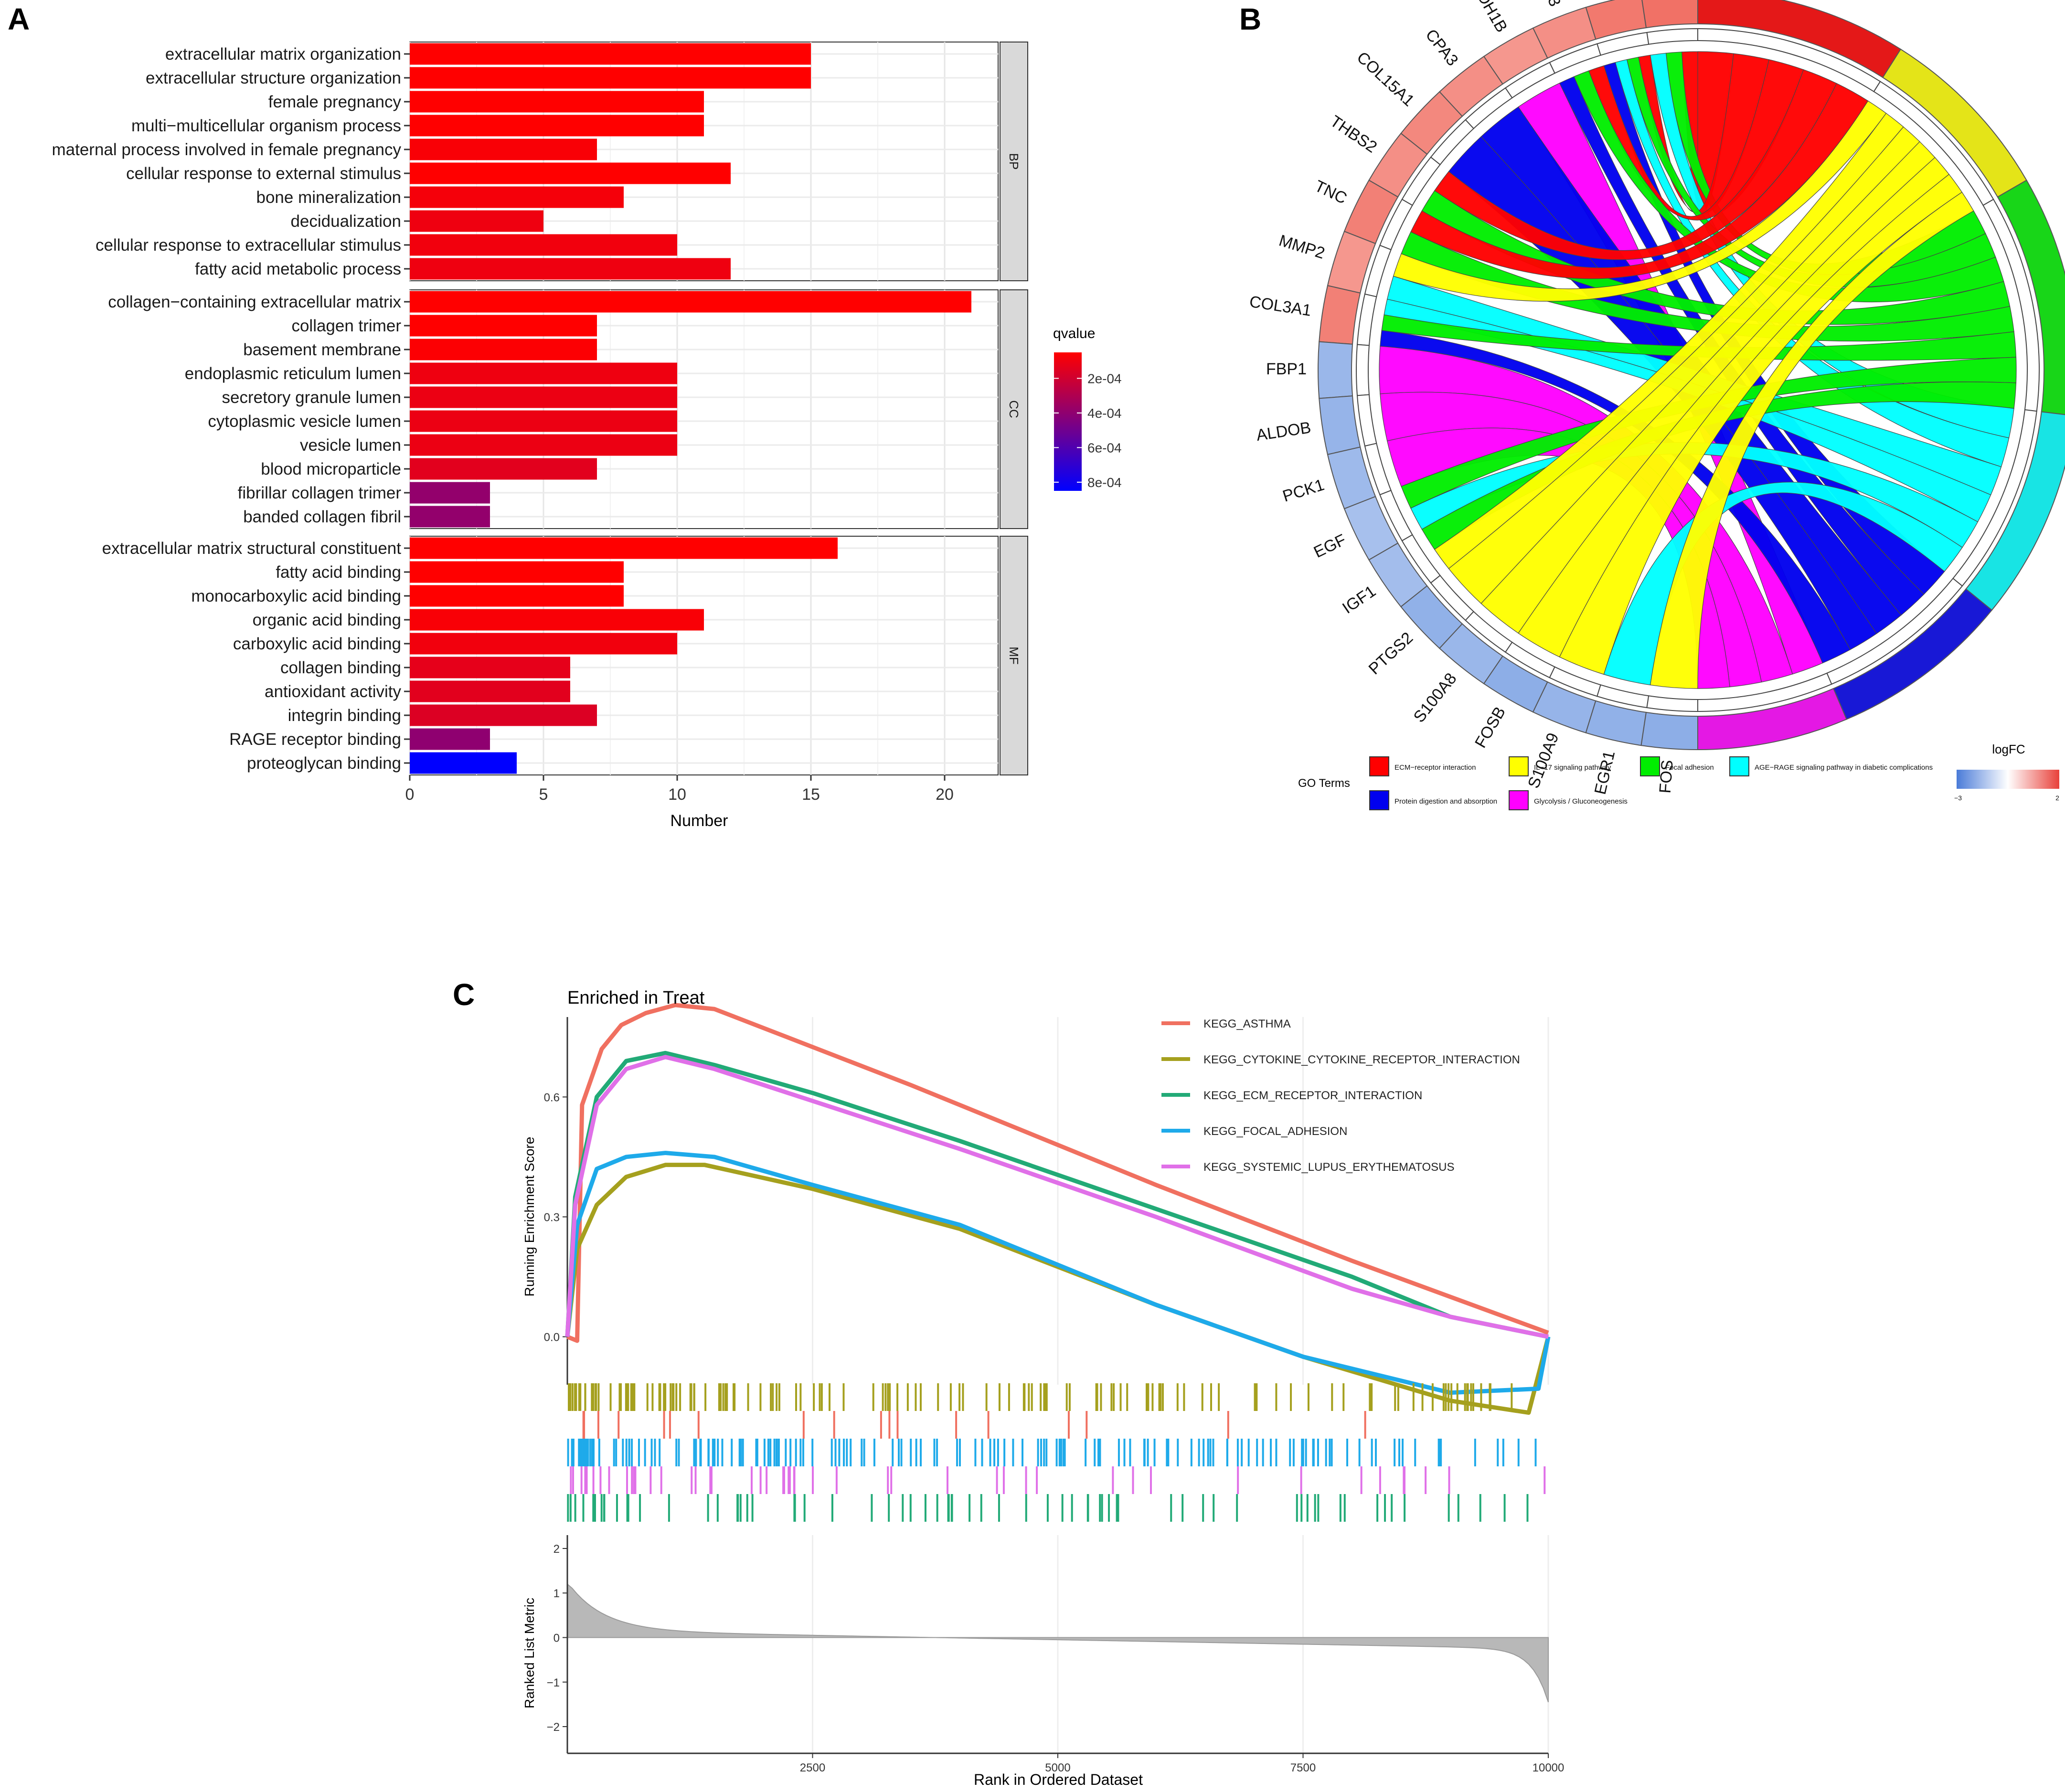  What do you see at coordinates (552, 1217) in the screenshot?
I see `ytick-label: 0.3` at bounding box center [552, 1217].